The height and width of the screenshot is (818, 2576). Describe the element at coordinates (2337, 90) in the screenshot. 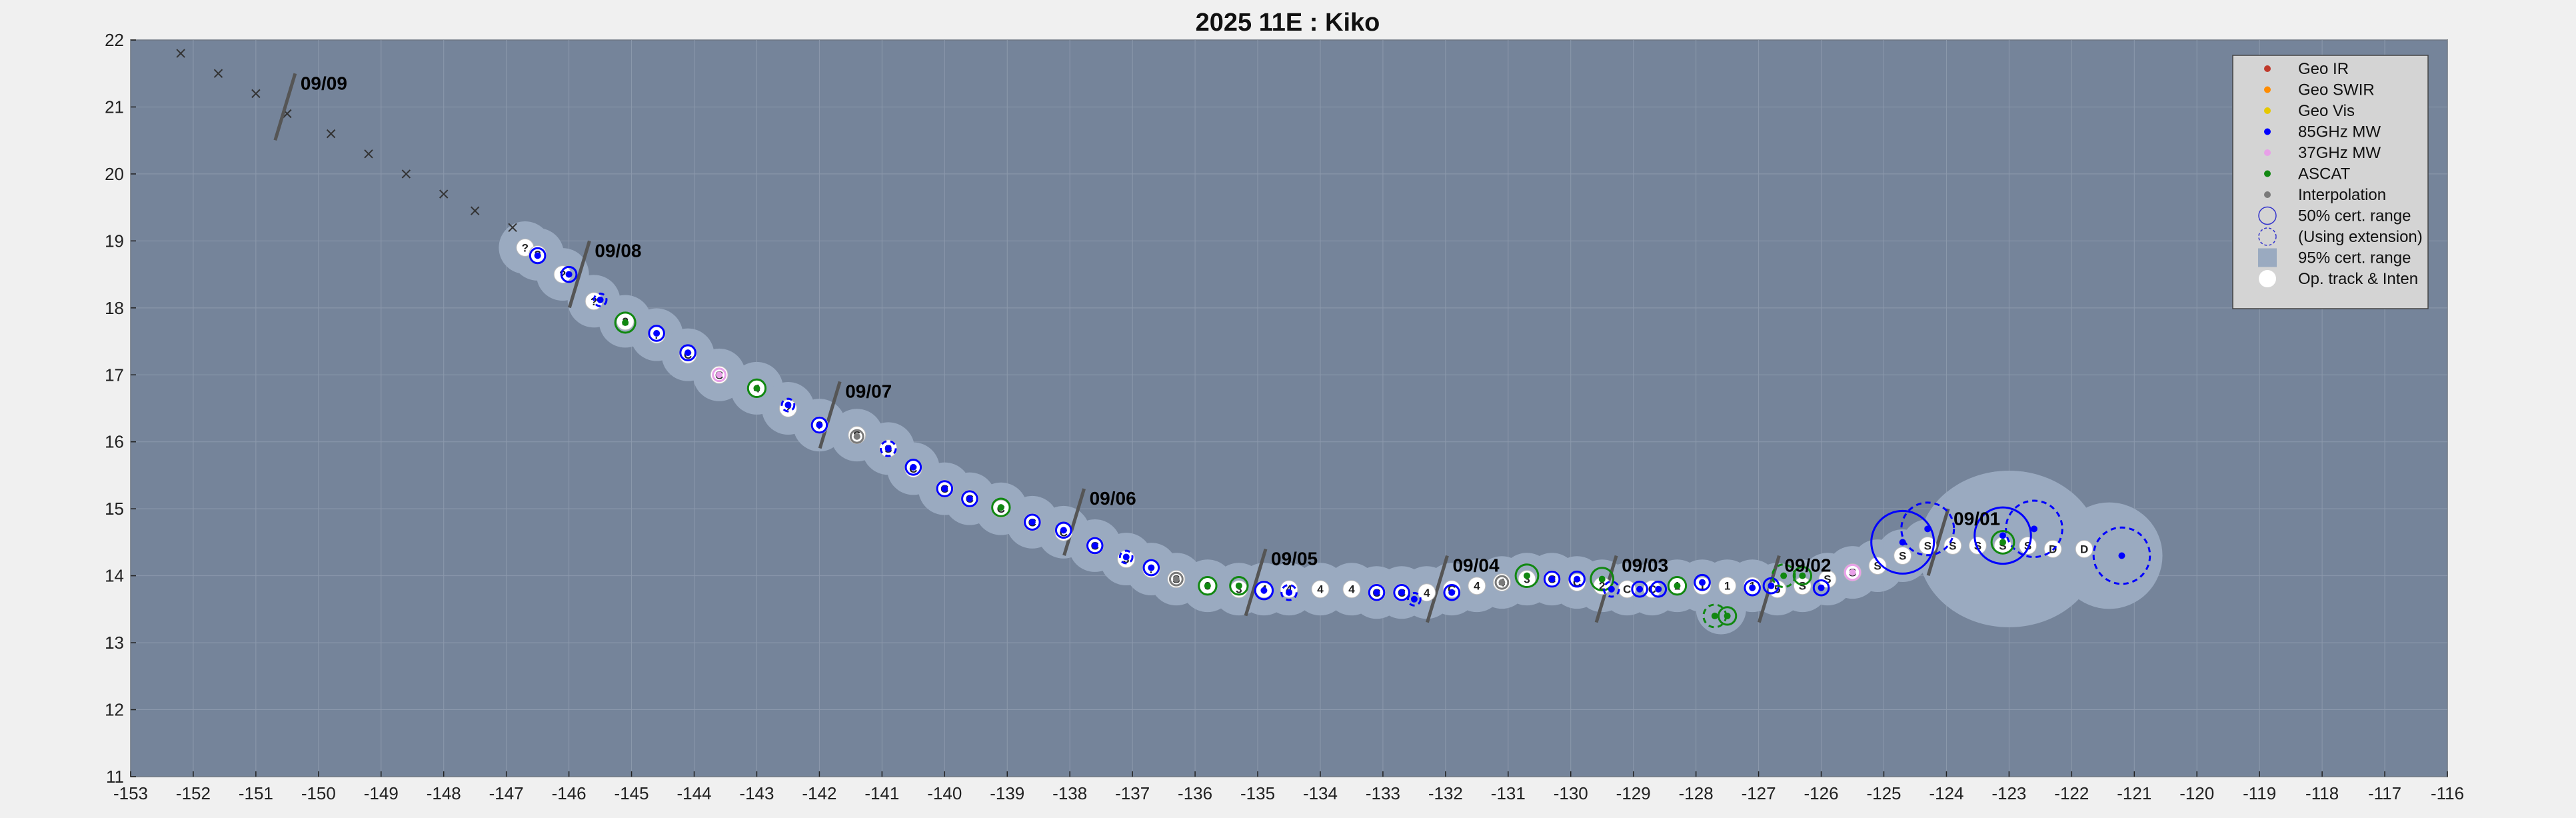

I see `legend-label: Geo SWIR` at that location.